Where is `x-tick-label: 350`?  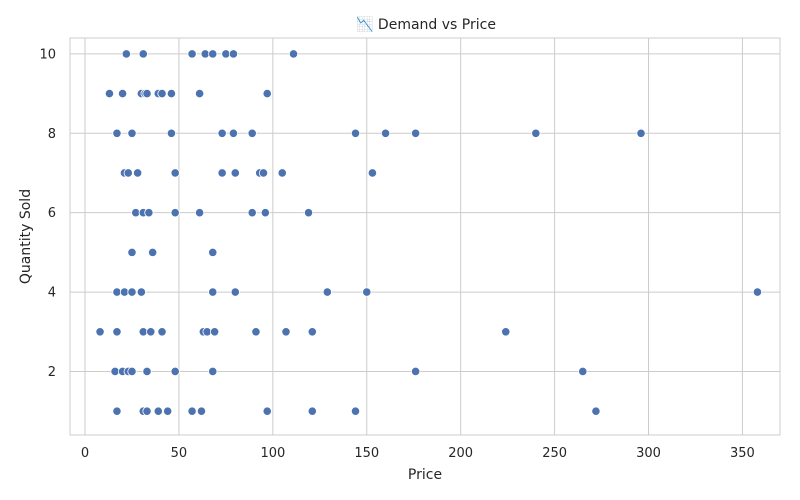
x-tick-label: 350 is located at coordinates (742, 453).